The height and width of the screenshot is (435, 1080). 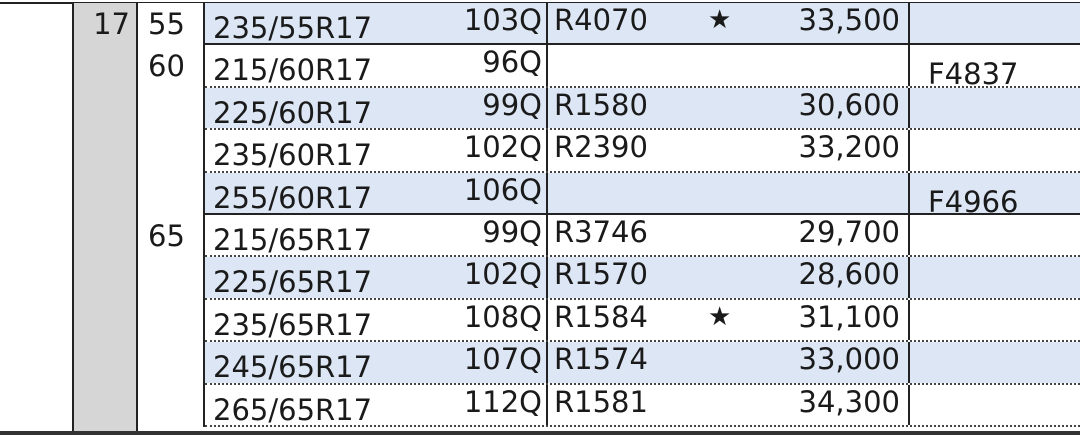 I want to click on alt-code: F4966, so click(x=973, y=201).